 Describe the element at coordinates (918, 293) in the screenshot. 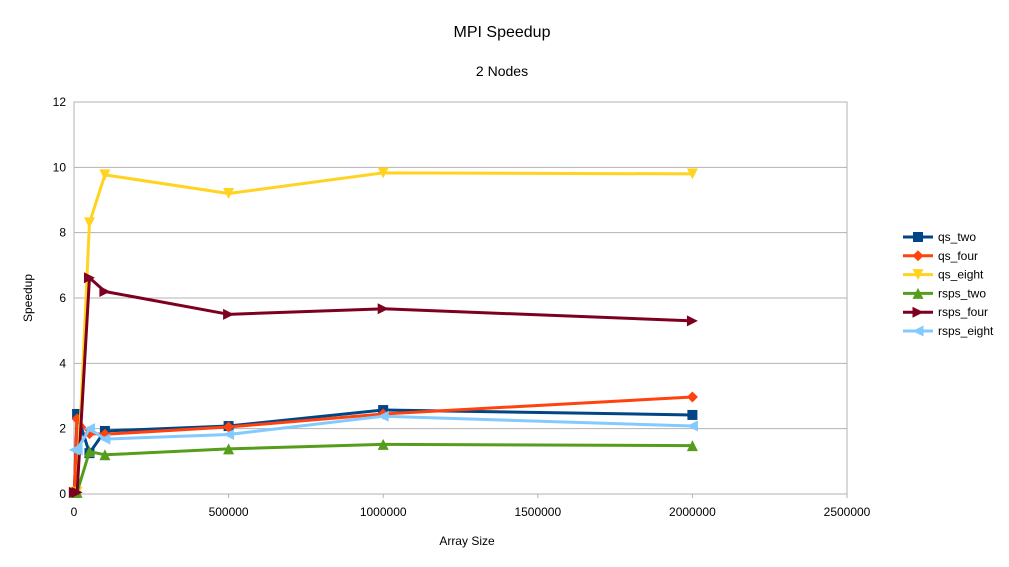

I see `legend-marker-rsps_two` at that location.